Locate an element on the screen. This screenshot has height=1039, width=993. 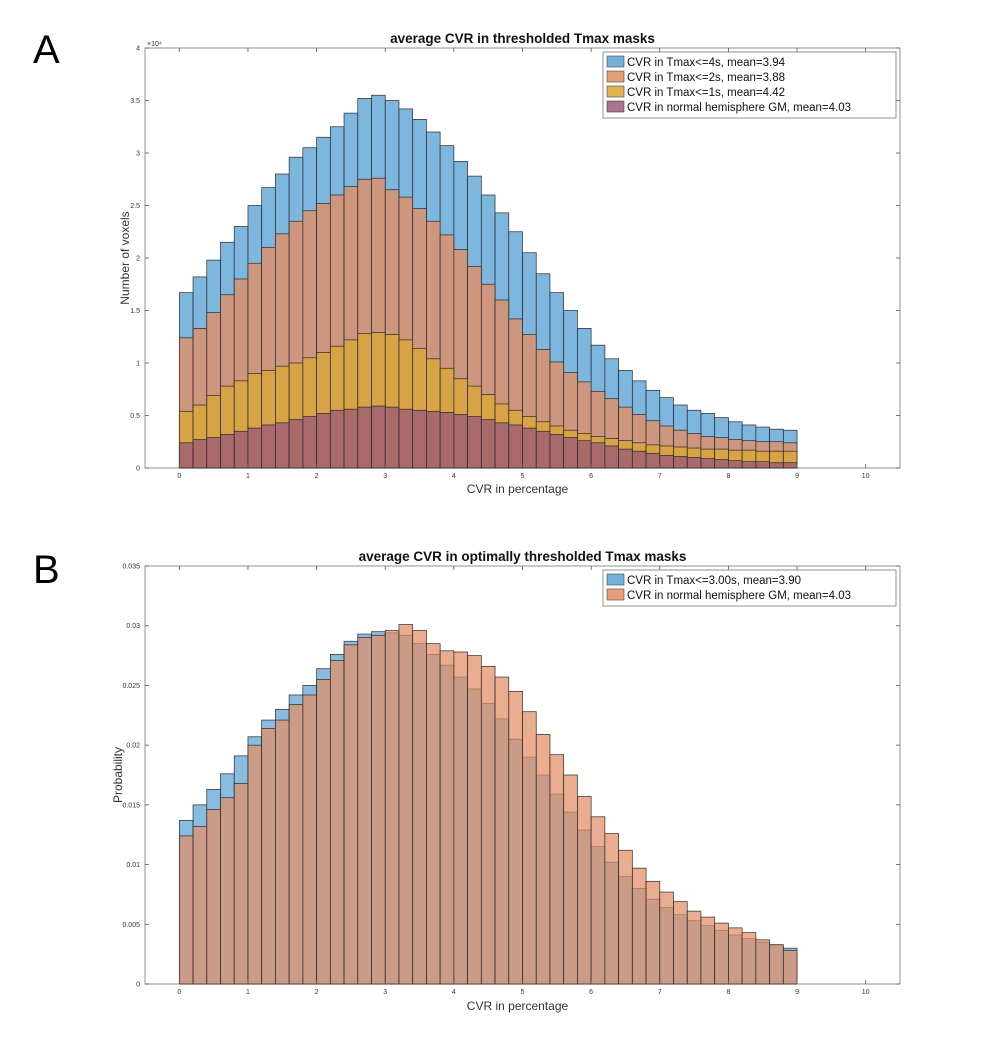
y-tick-label: 3 is located at coordinates (138, 154).